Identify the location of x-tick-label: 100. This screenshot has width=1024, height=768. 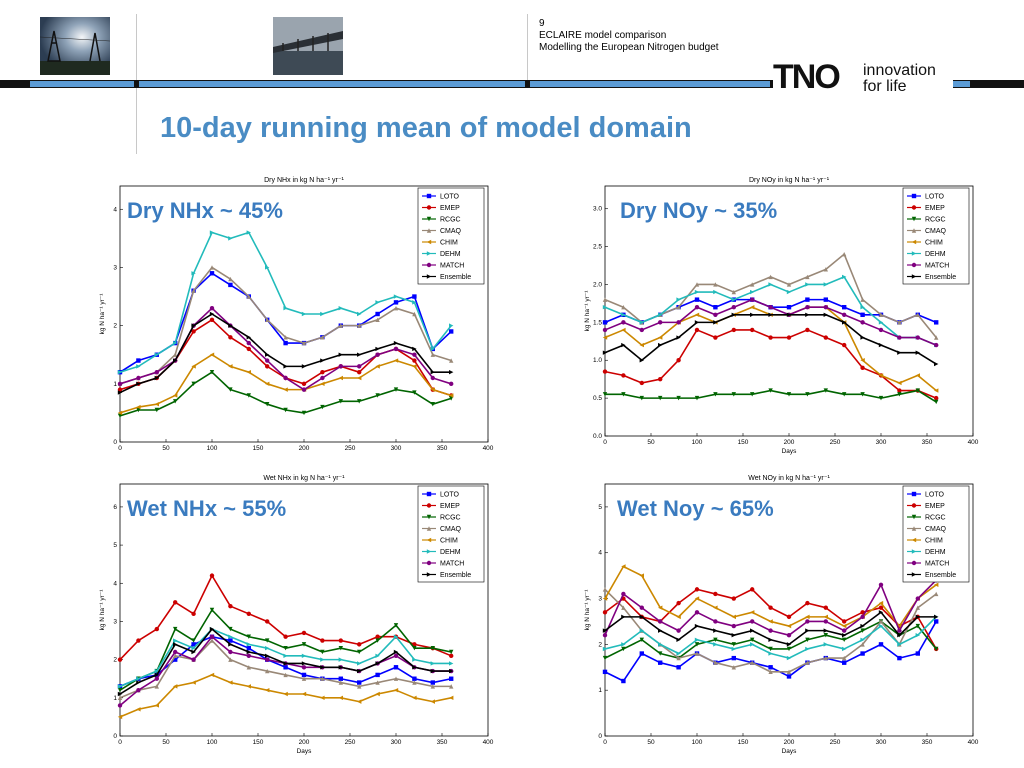
(212, 448).